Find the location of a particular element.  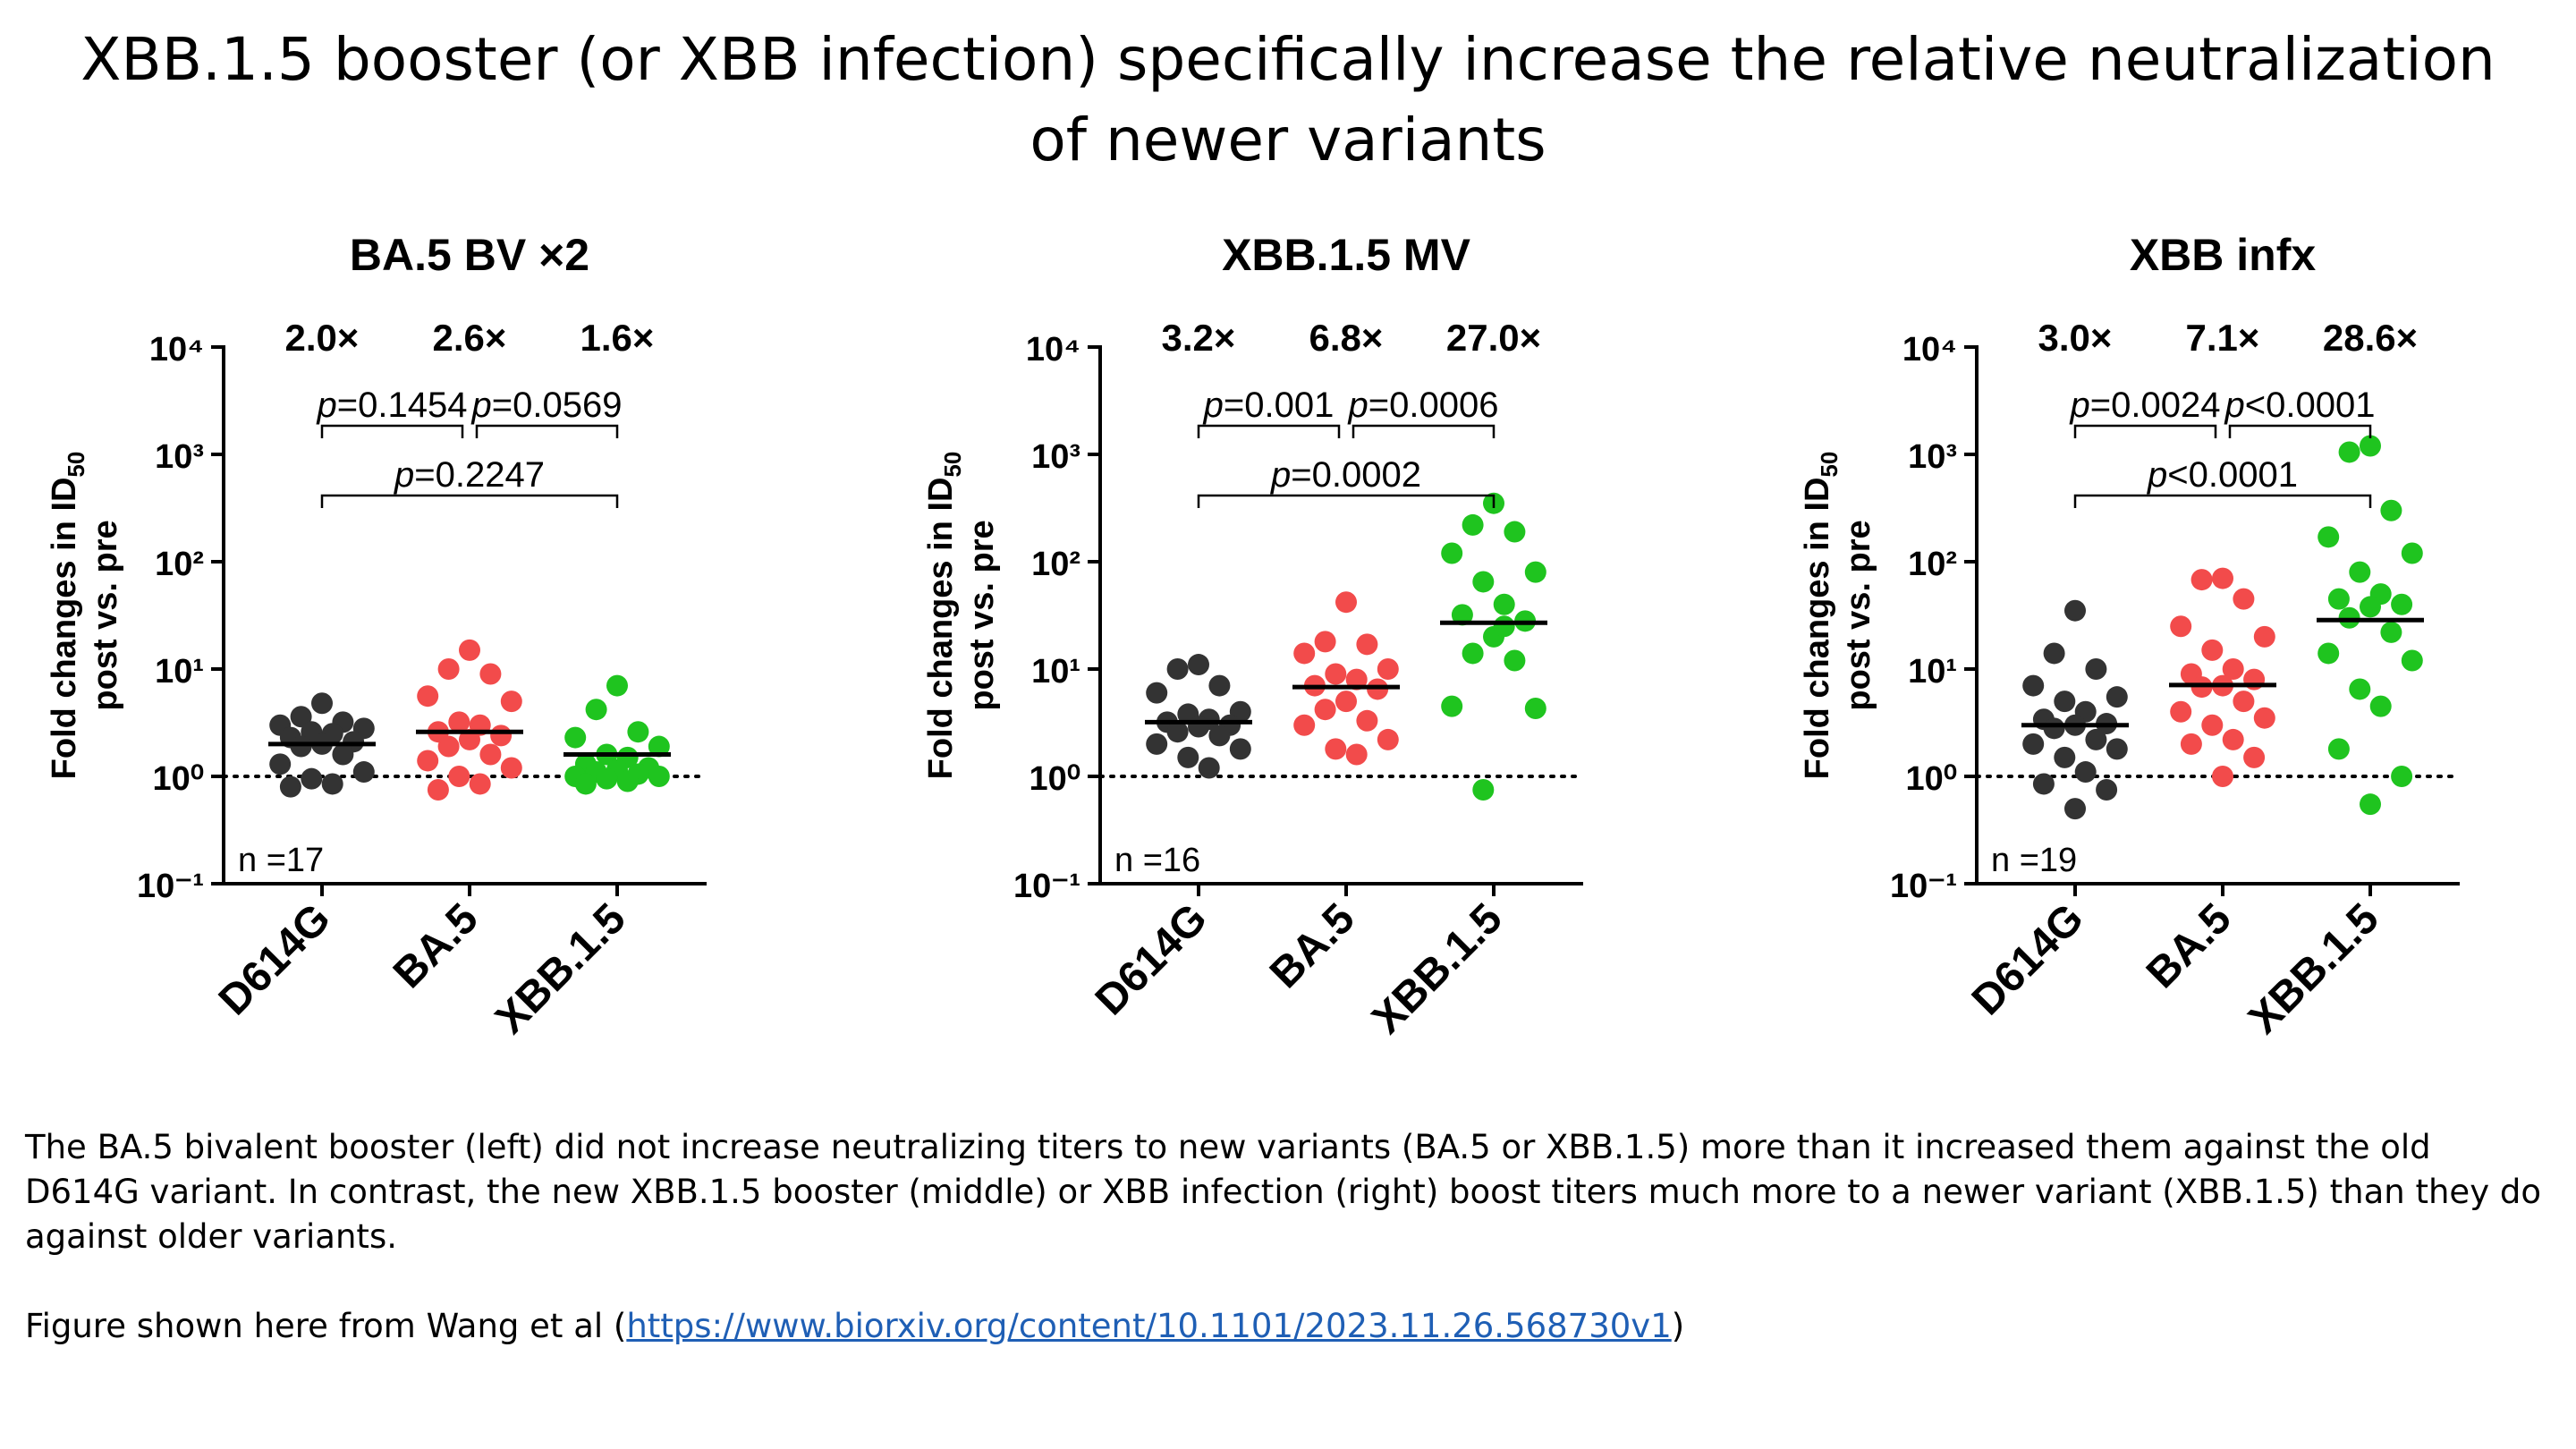

p-value-label: p=0.001 is located at coordinates (1269, 405).